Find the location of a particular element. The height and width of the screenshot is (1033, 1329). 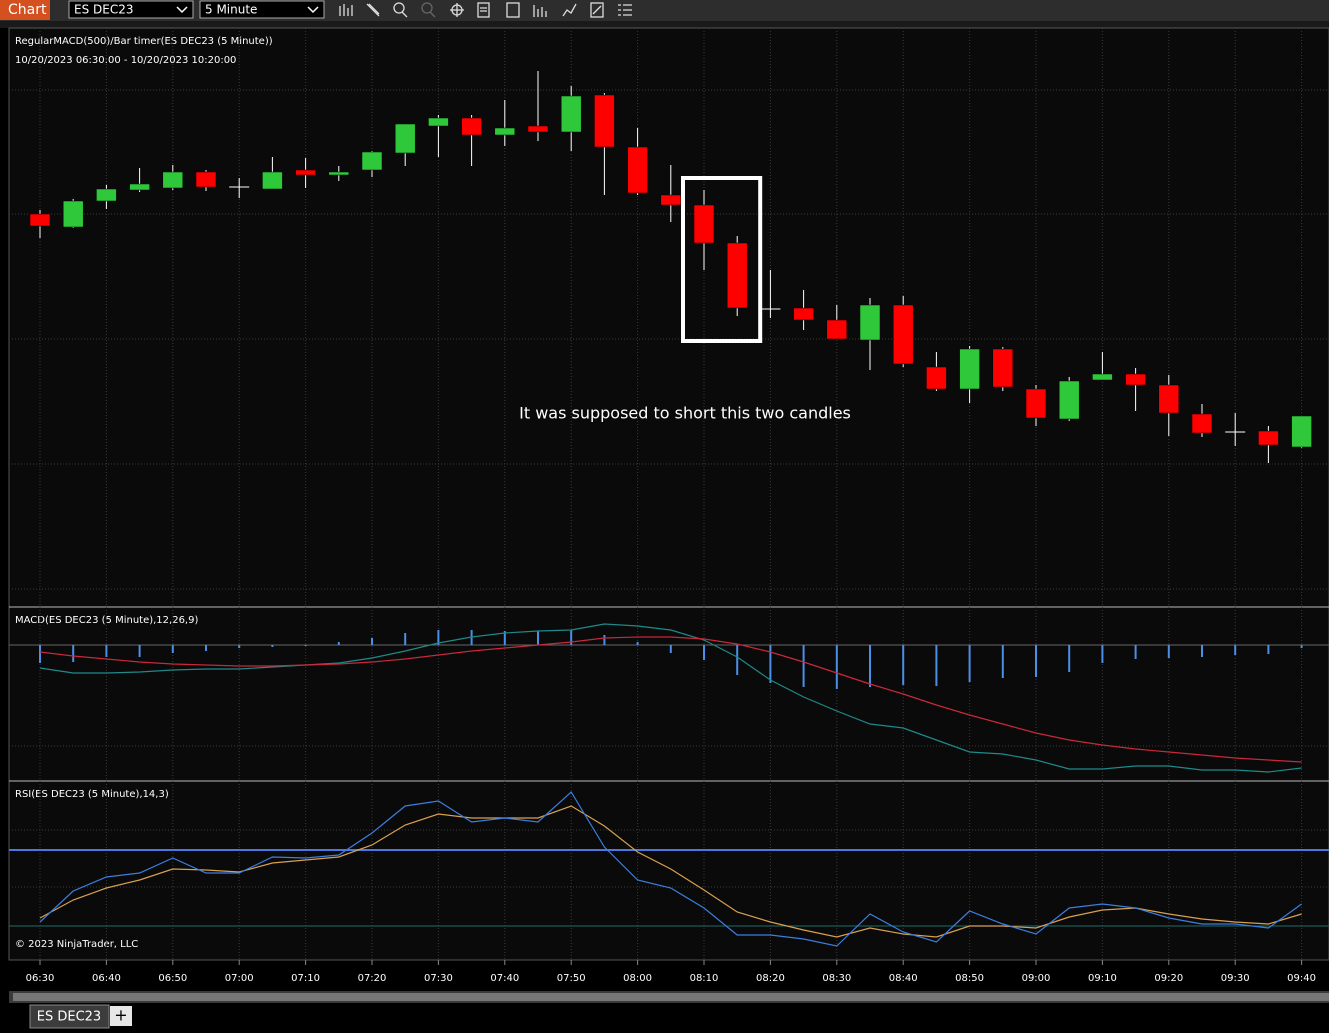

x-tick-label: 07:40 is located at coordinates (504, 978).